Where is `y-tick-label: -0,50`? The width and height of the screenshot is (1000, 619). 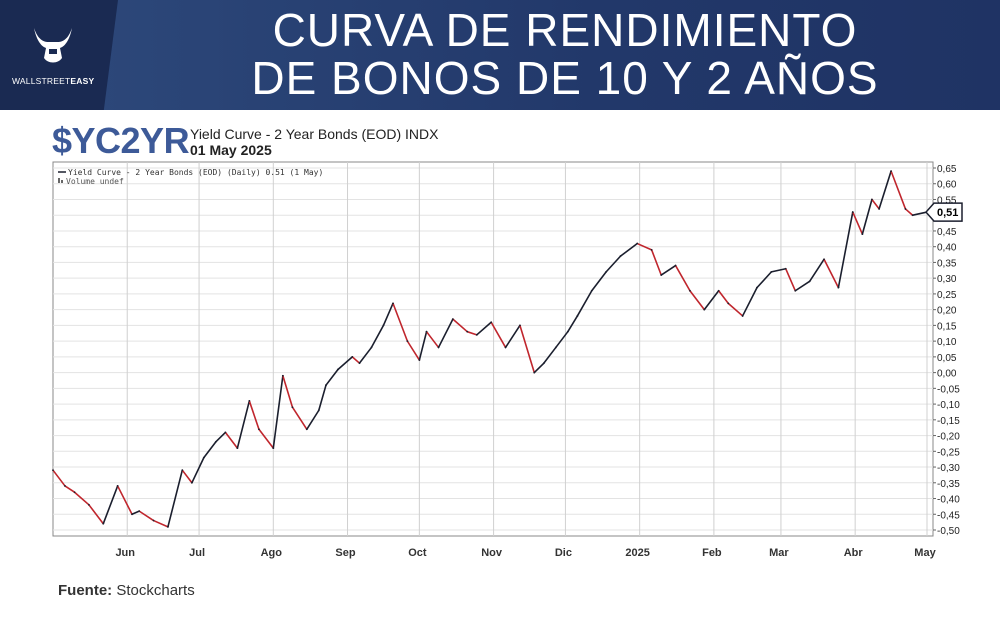
y-tick-label: -0,50 is located at coordinates (948, 531).